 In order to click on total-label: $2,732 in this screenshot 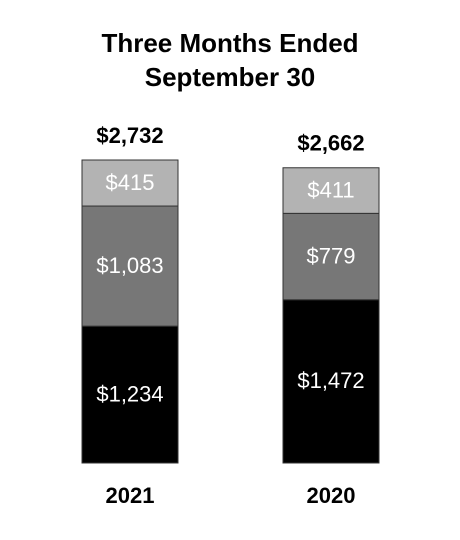, I will do `click(129, 135)`.